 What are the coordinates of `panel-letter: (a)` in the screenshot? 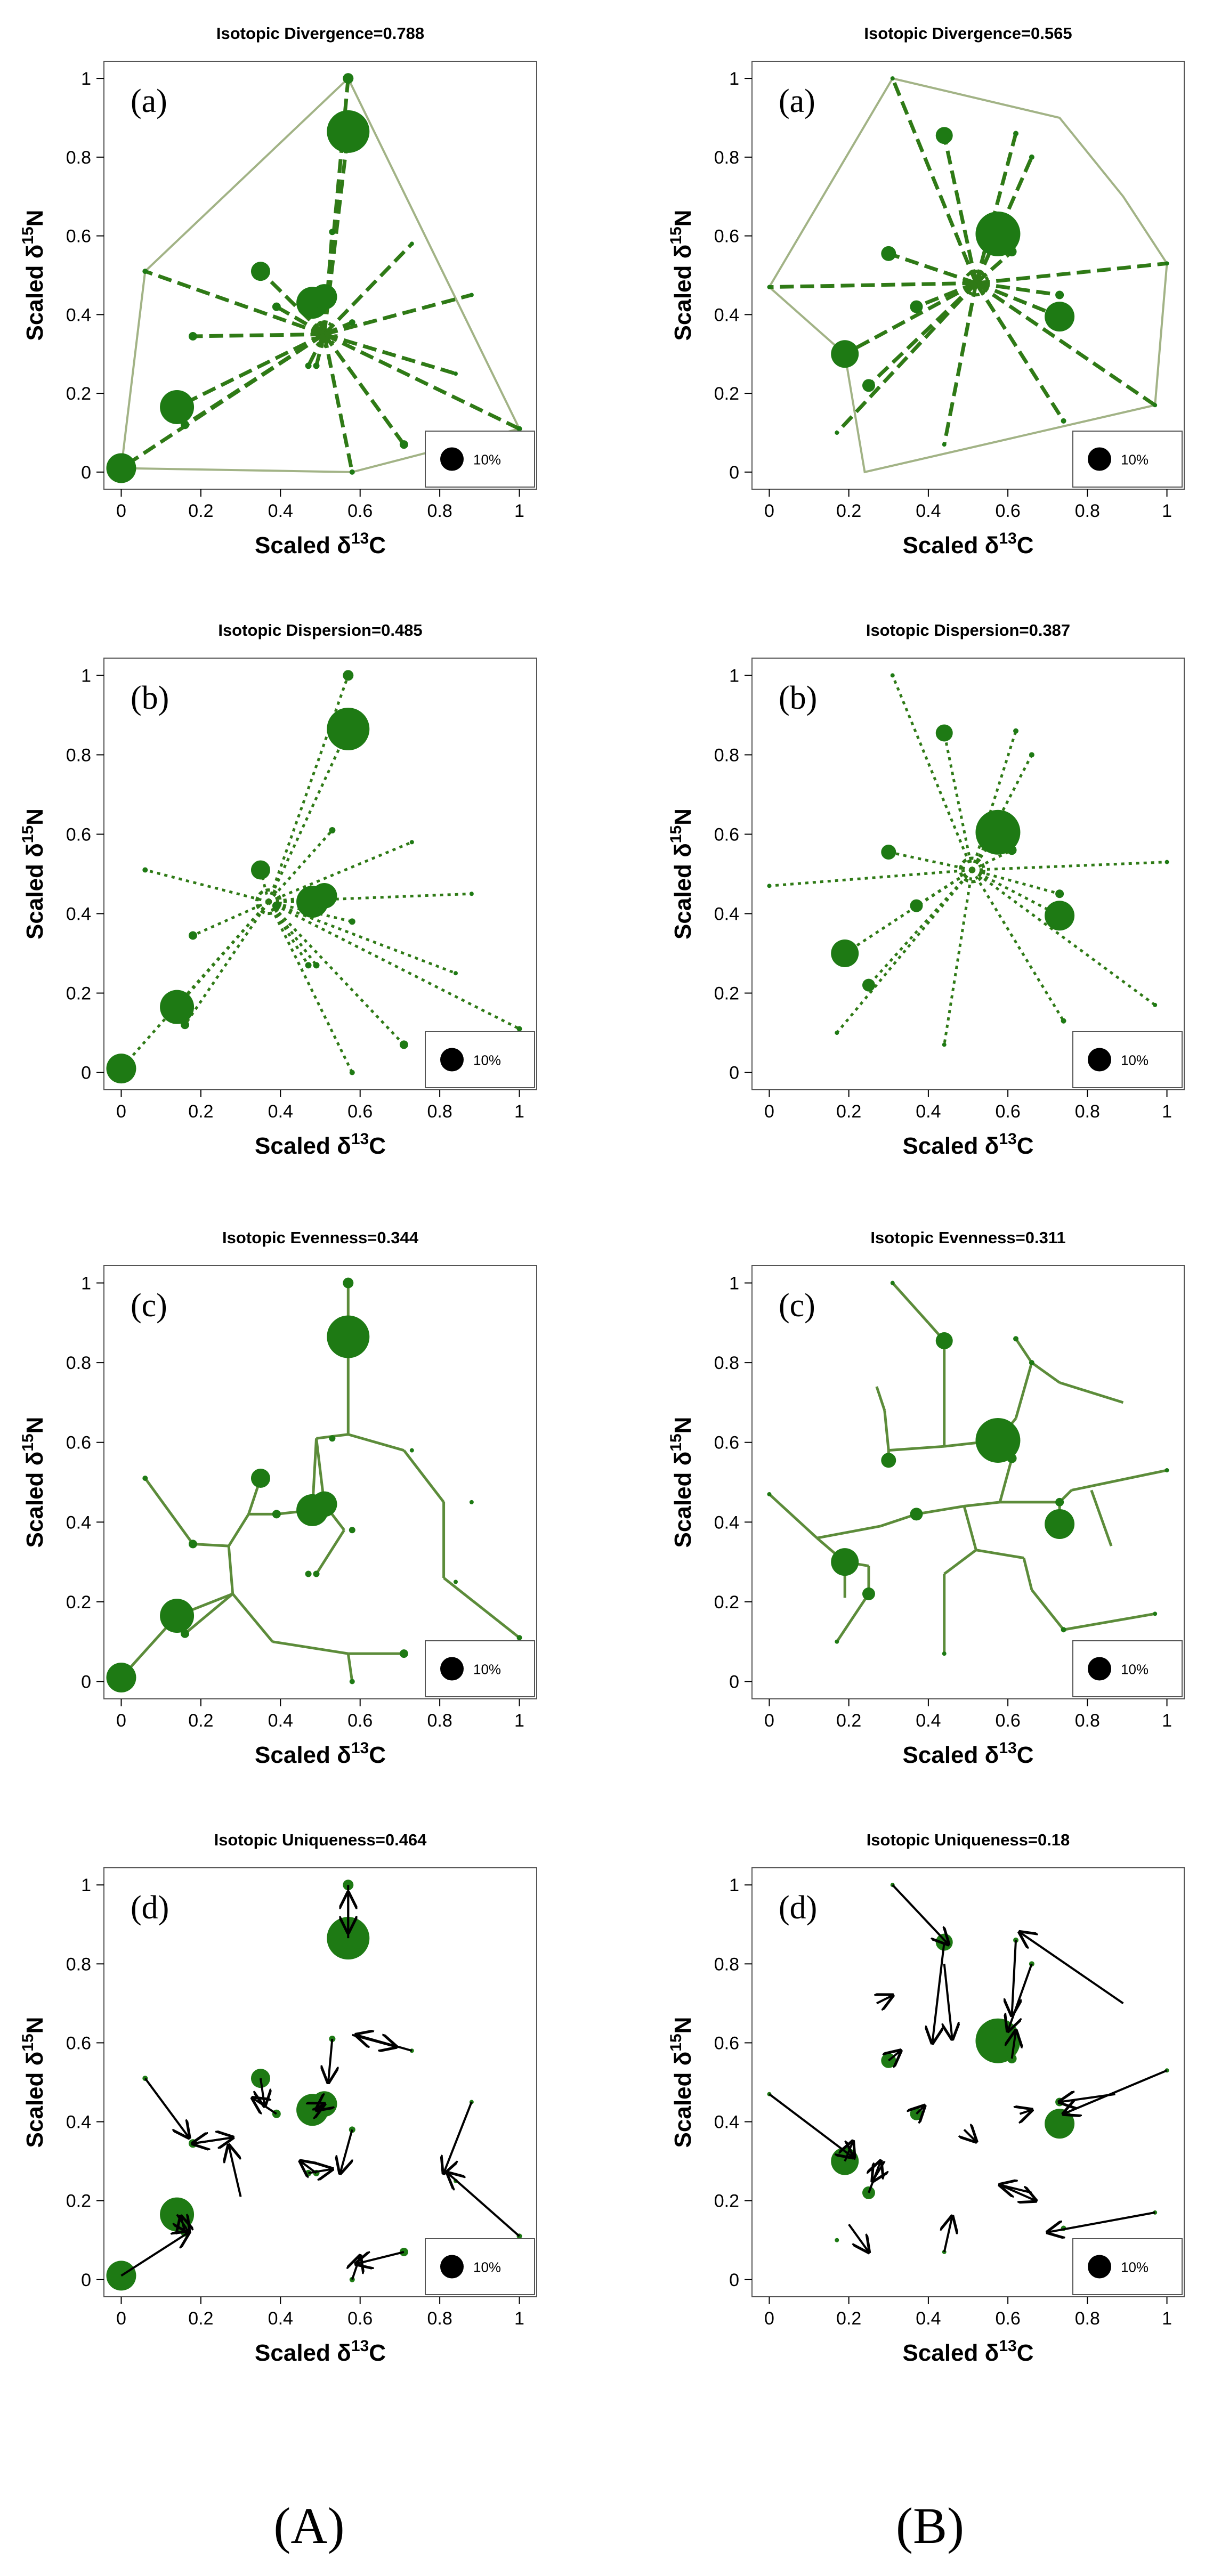 It's located at (797, 101).